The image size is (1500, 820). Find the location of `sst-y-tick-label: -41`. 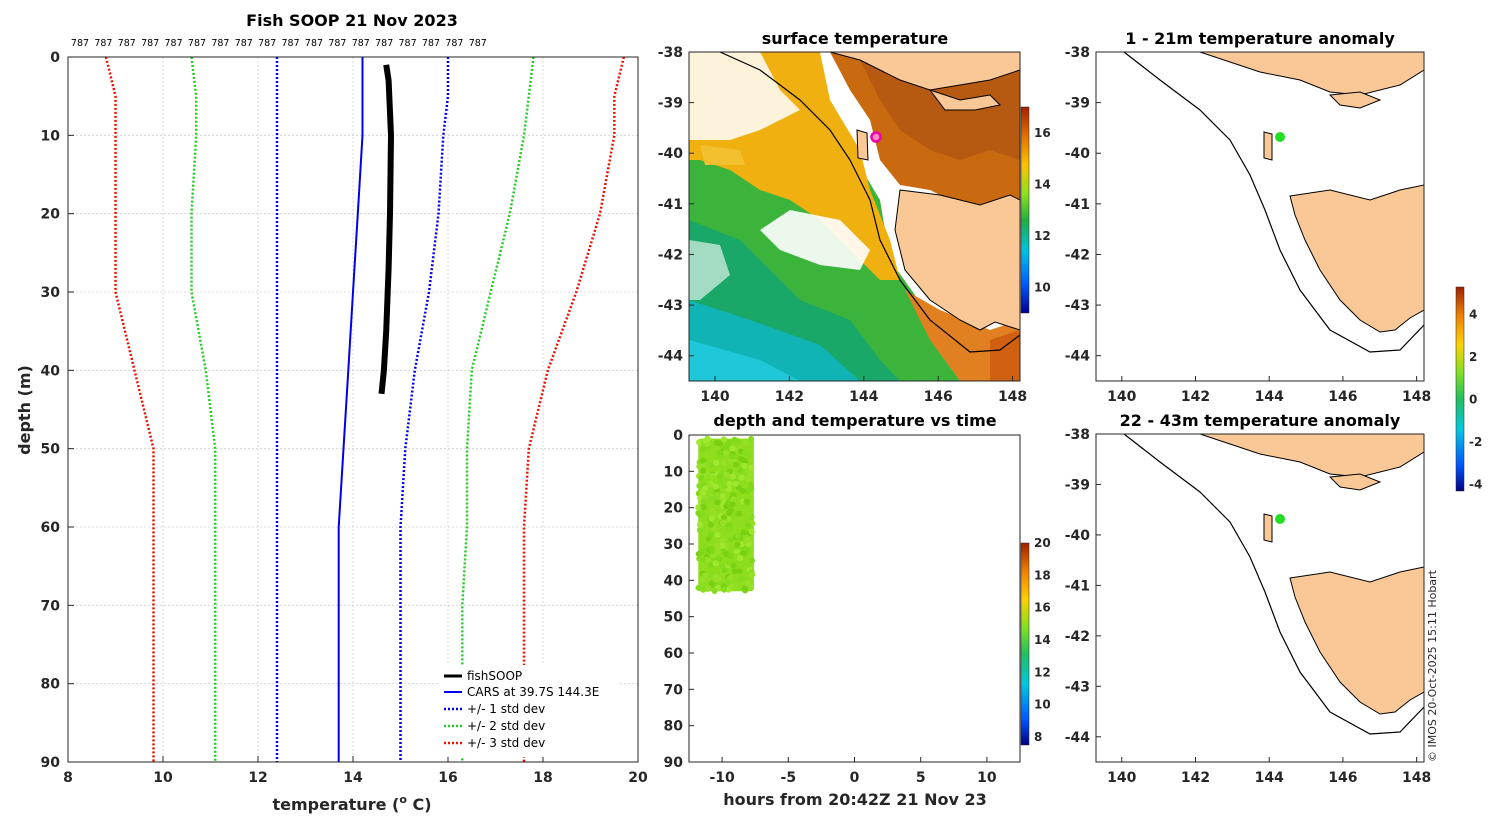

sst-y-tick-label: -41 is located at coordinates (670, 205).